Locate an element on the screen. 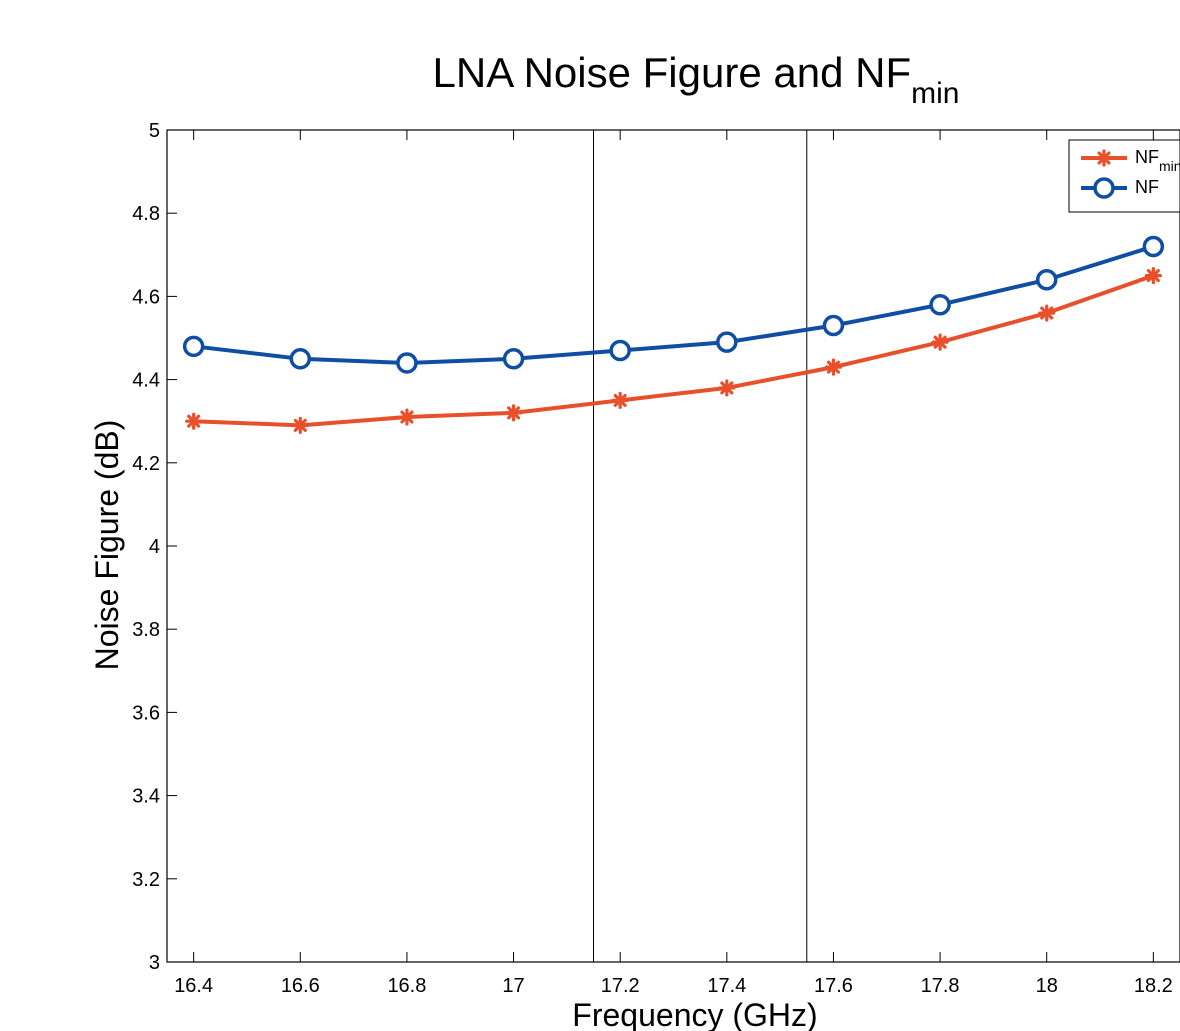  legend: NFmin NF is located at coordinates (1124, 176).